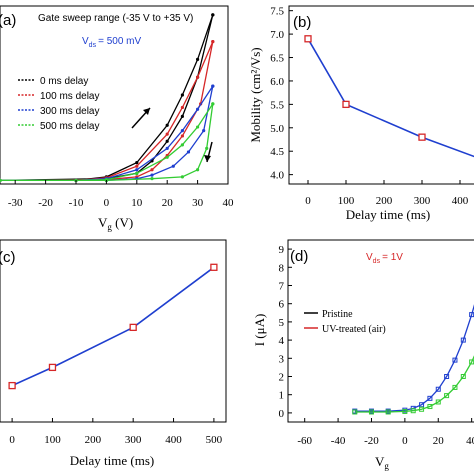 This screenshot has width=474, height=474. What do you see at coordinates (282, 378) in the screenshot?
I see `panel-d-ytick-label: 2` at bounding box center [282, 378].